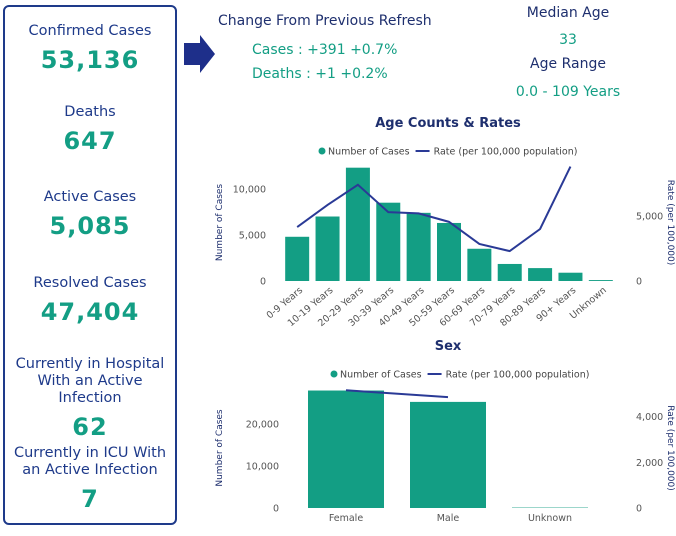 This screenshot has height=536, width=676. I want to click on chart-title: Sex, so click(448, 346).